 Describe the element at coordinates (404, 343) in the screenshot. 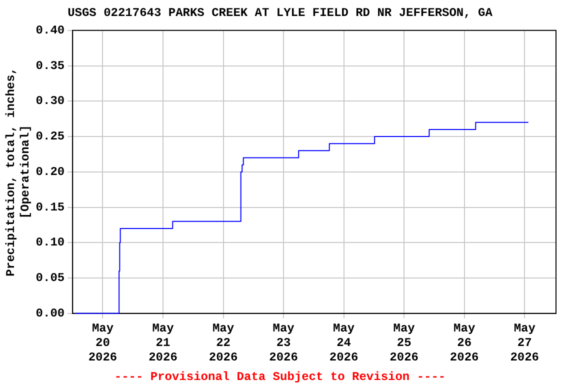

I see `x-tick-label: May 25 2026` at that location.